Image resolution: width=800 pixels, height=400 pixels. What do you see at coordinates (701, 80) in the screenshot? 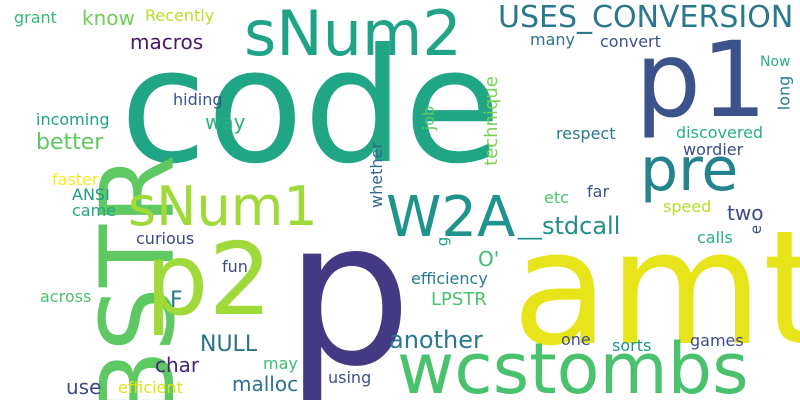
I see `word-p1: p1` at bounding box center [701, 80].